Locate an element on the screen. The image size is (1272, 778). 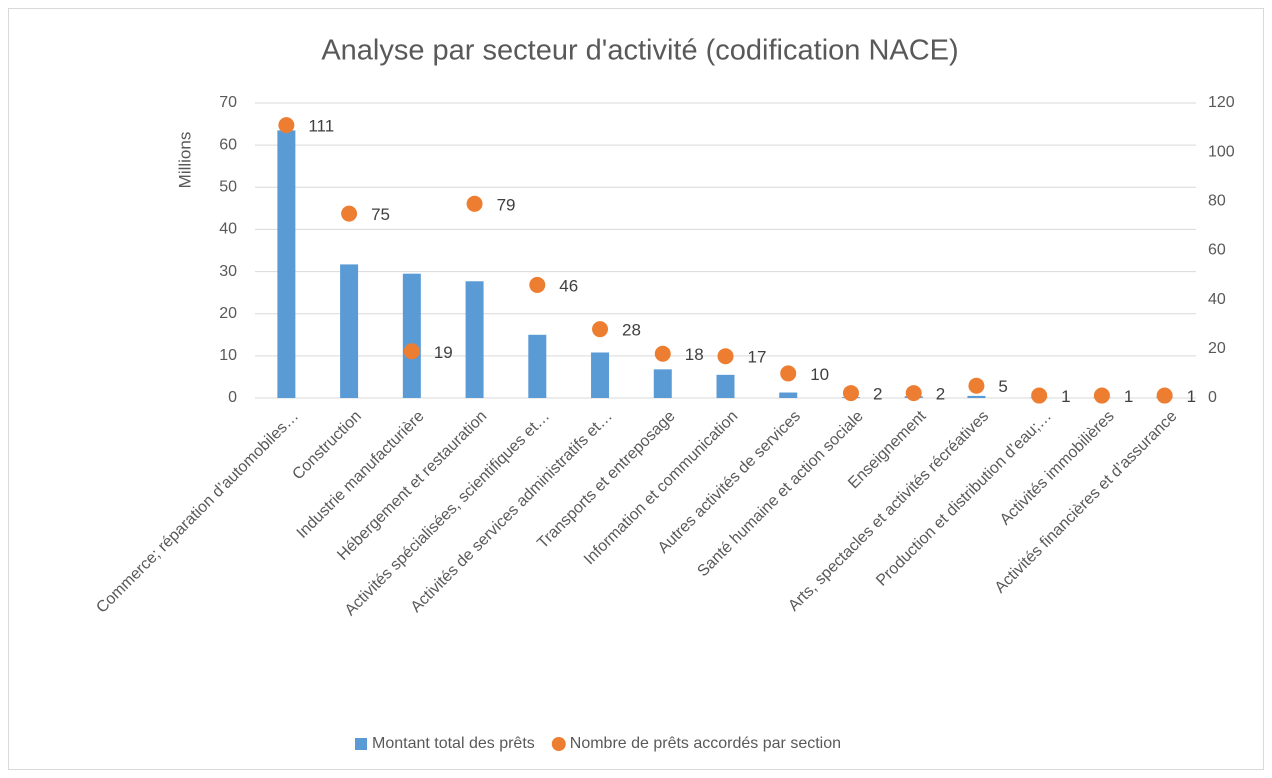
data-label: 19 is located at coordinates (443, 352).